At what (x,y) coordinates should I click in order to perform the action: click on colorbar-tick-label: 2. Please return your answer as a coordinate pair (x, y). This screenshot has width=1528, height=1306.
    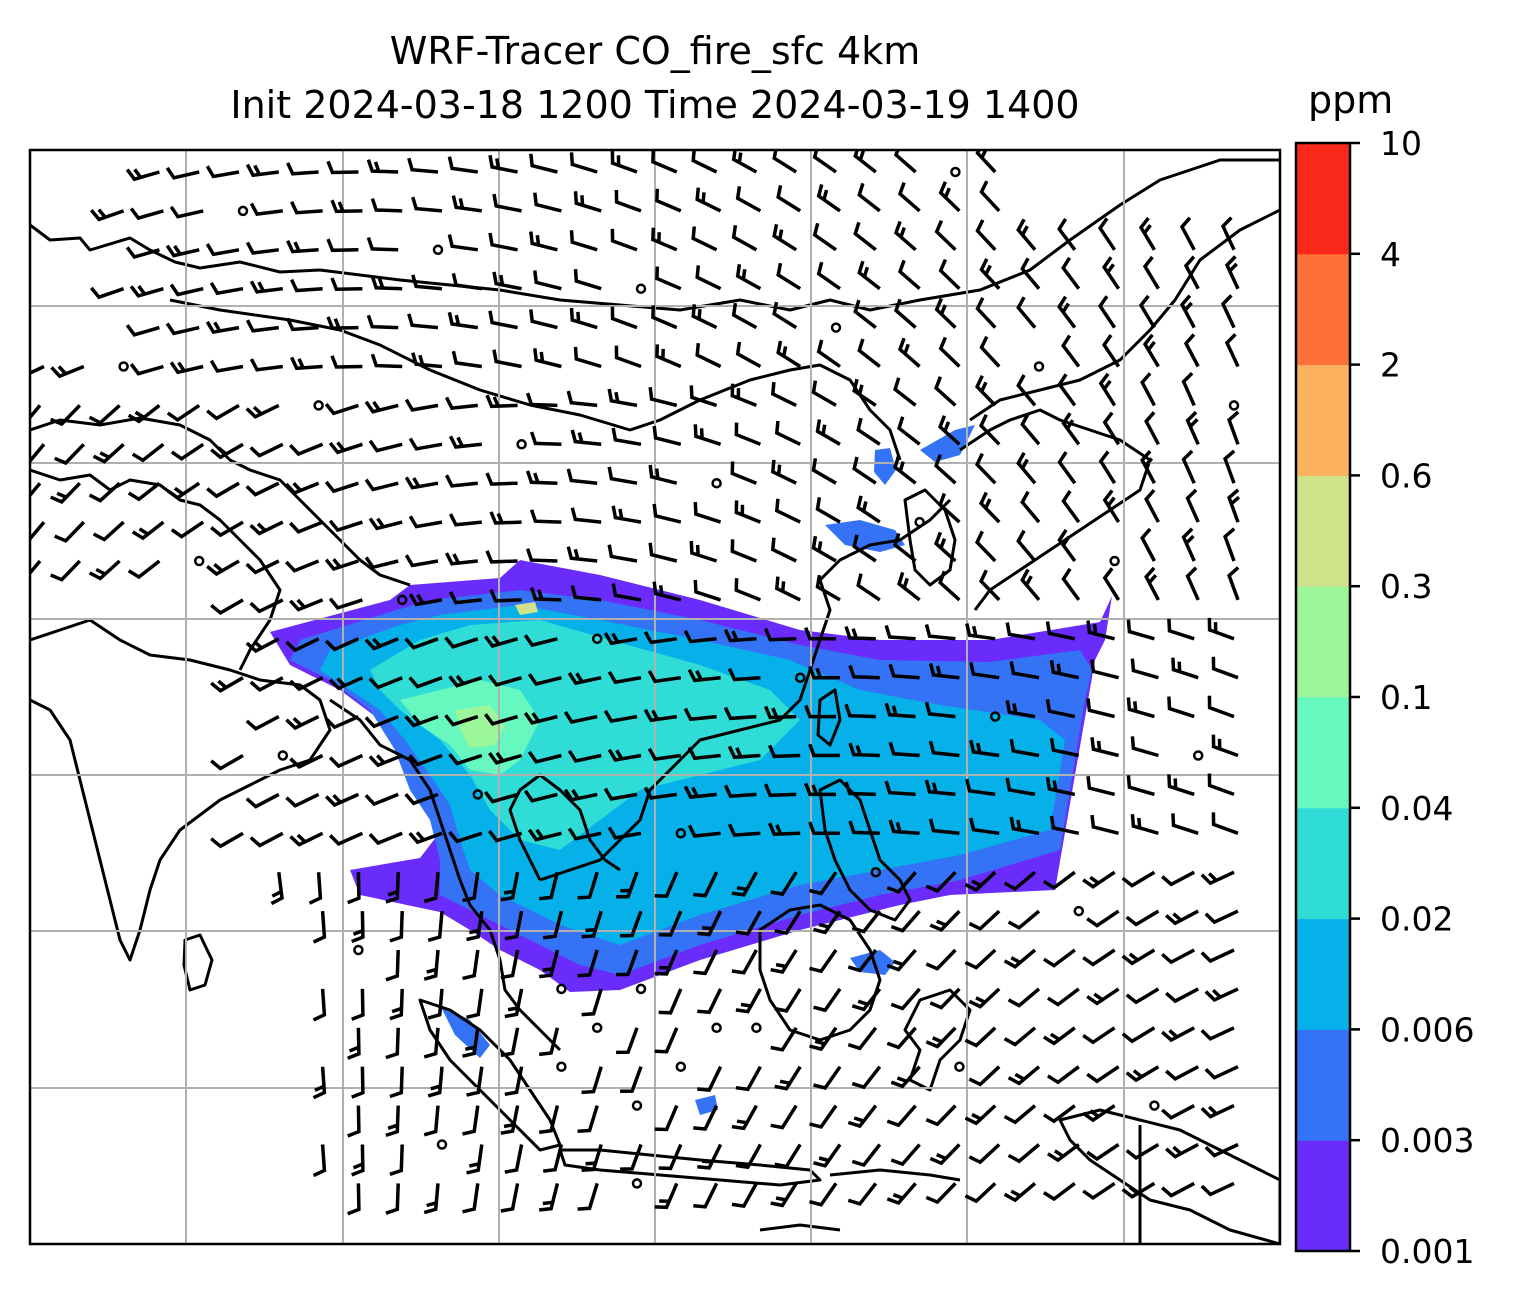
    Looking at the image, I should click on (1390, 365).